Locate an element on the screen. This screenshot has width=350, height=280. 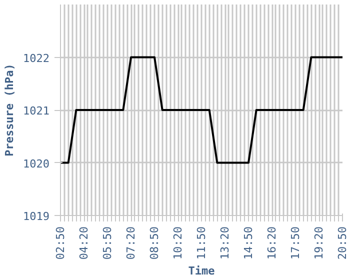
x-tick-label: 05:50 is located at coordinates (107, 243).